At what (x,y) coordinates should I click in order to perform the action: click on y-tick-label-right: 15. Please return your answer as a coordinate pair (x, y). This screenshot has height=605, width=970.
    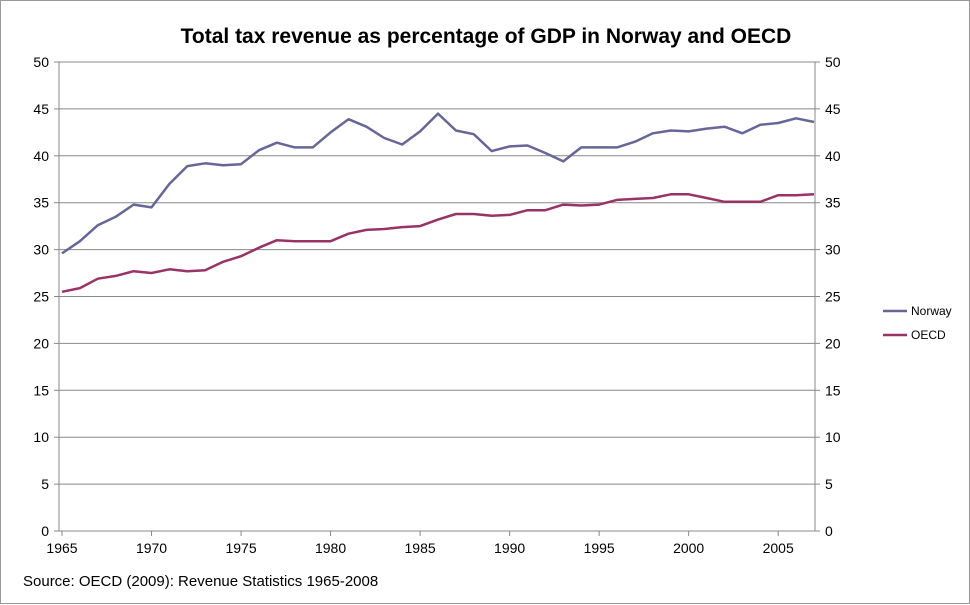
    Looking at the image, I should click on (833, 390).